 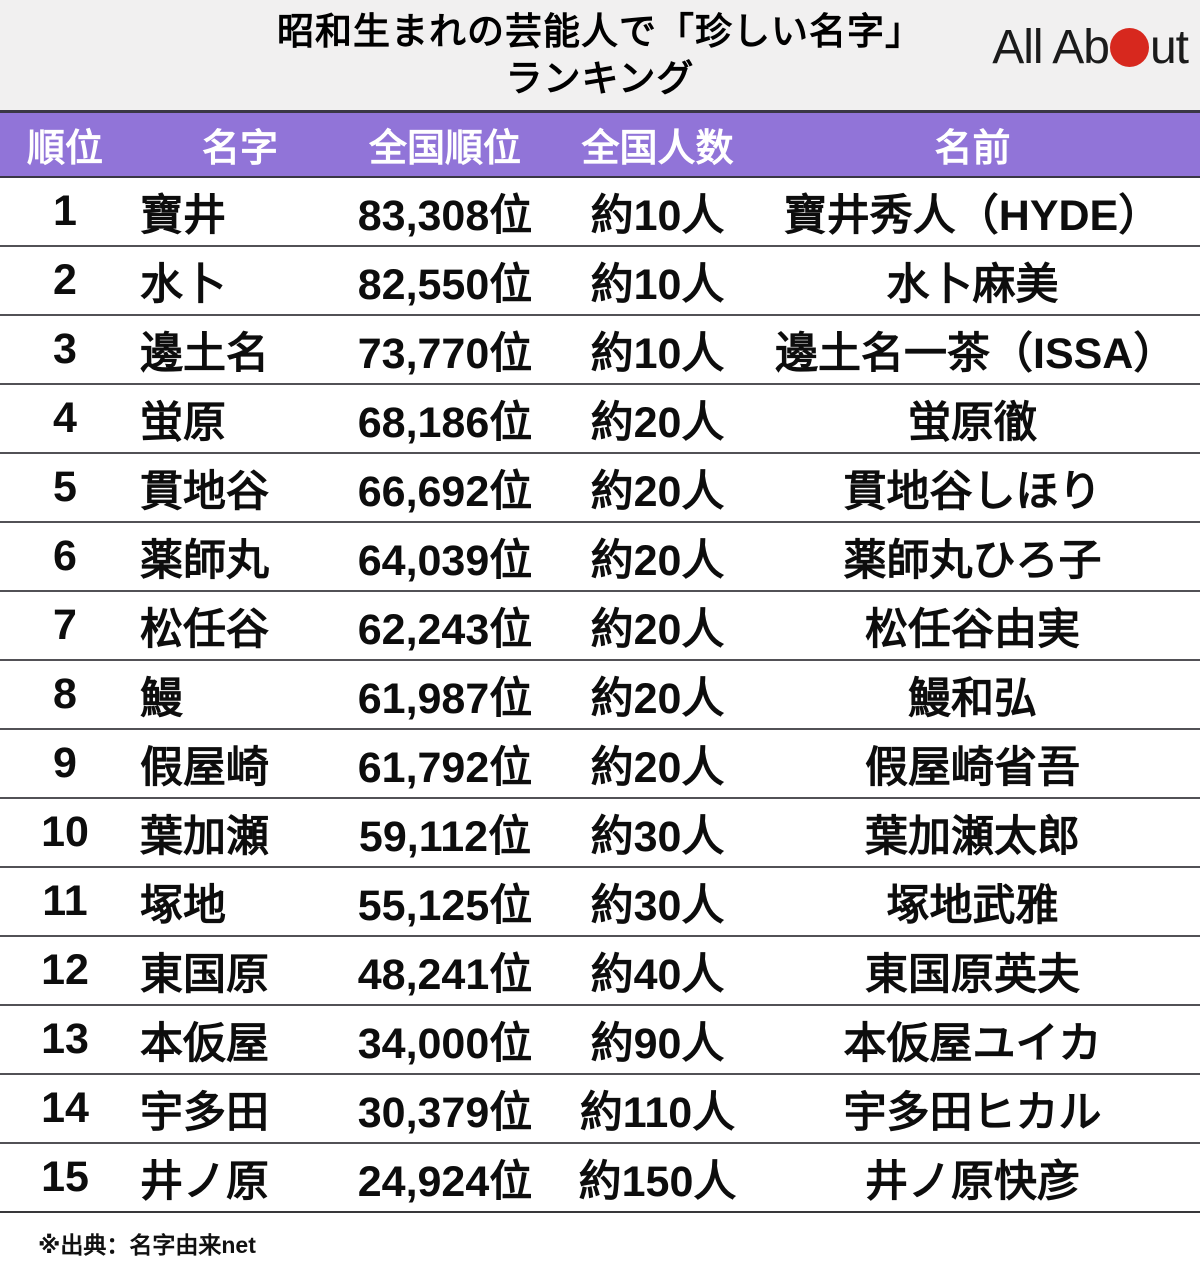 I want to click on count-cell: 約40人, so click(x=657, y=974).